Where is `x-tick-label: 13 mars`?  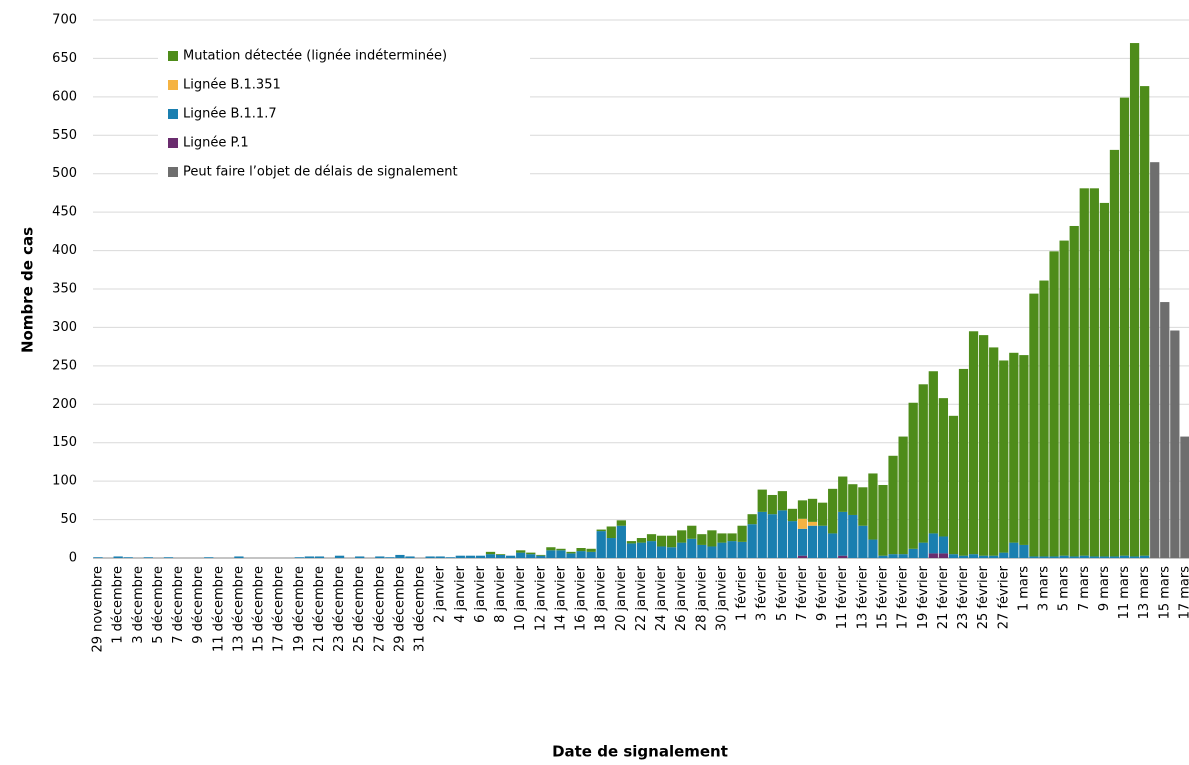 x-tick-label: 13 mars is located at coordinates (1144, 593).